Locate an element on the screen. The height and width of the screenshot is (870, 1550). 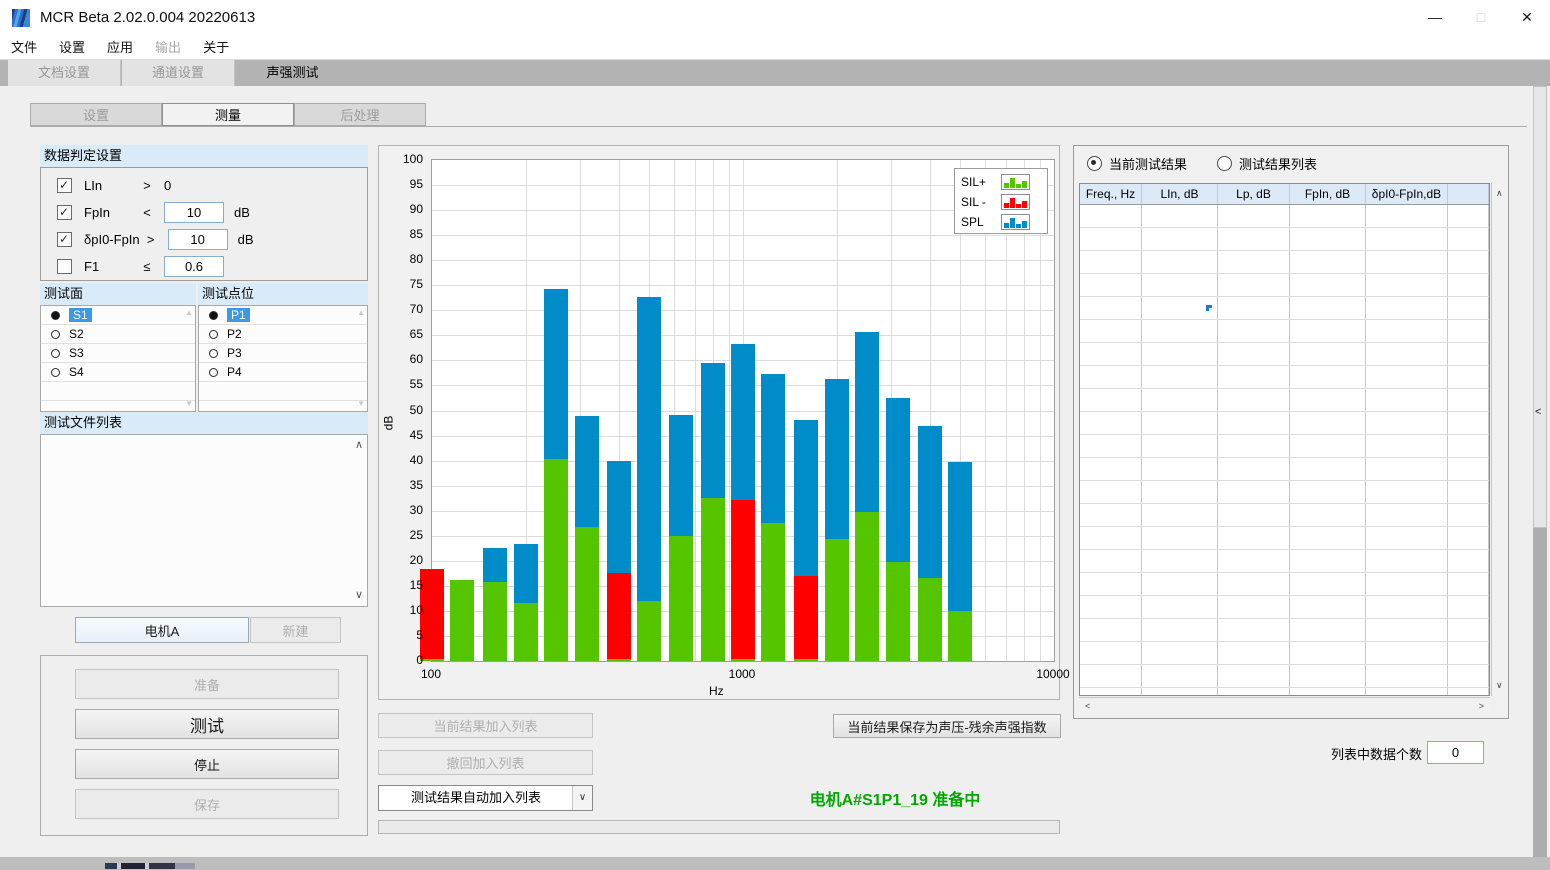
point-row is located at coordinates (283, 406).